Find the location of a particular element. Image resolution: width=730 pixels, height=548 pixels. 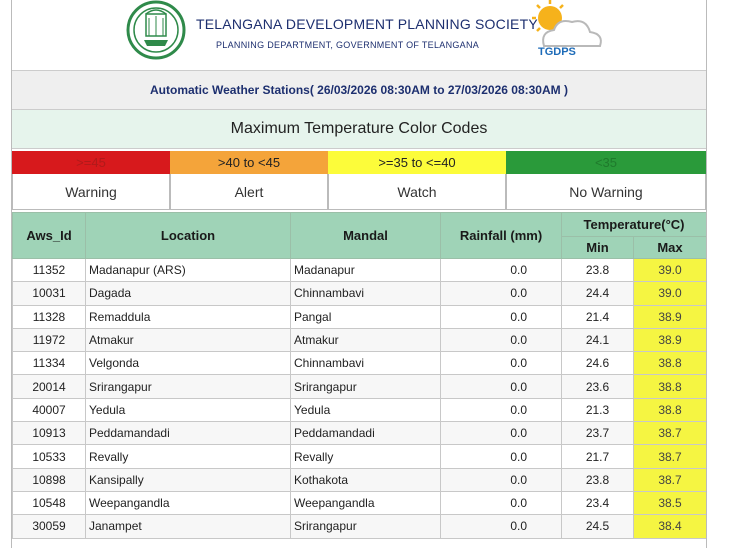

header-location: Location is located at coordinates (188, 235).